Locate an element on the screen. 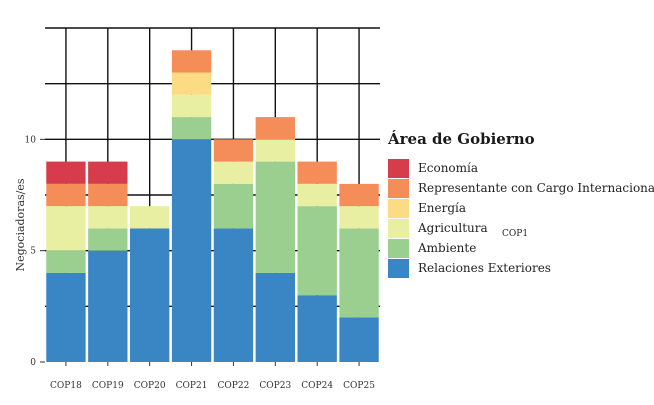  legend-label: Representante con Cargo Internacional is located at coordinates (536, 188).